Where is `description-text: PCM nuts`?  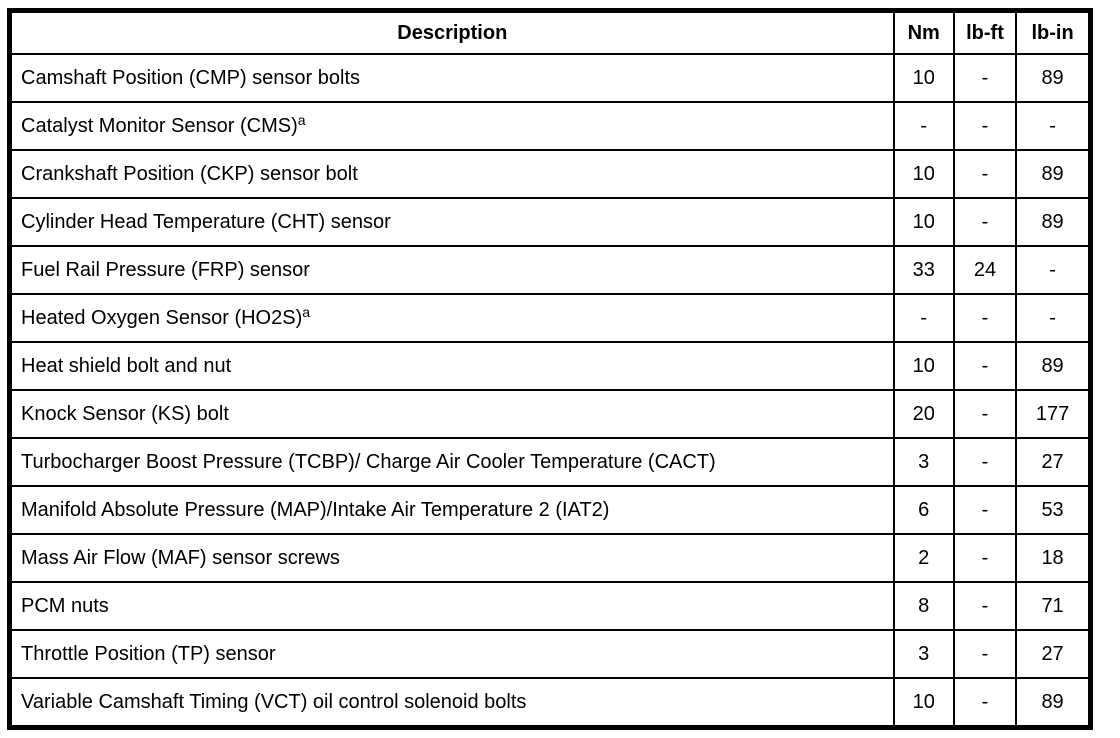
description-text: PCM nuts is located at coordinates (65, 605).